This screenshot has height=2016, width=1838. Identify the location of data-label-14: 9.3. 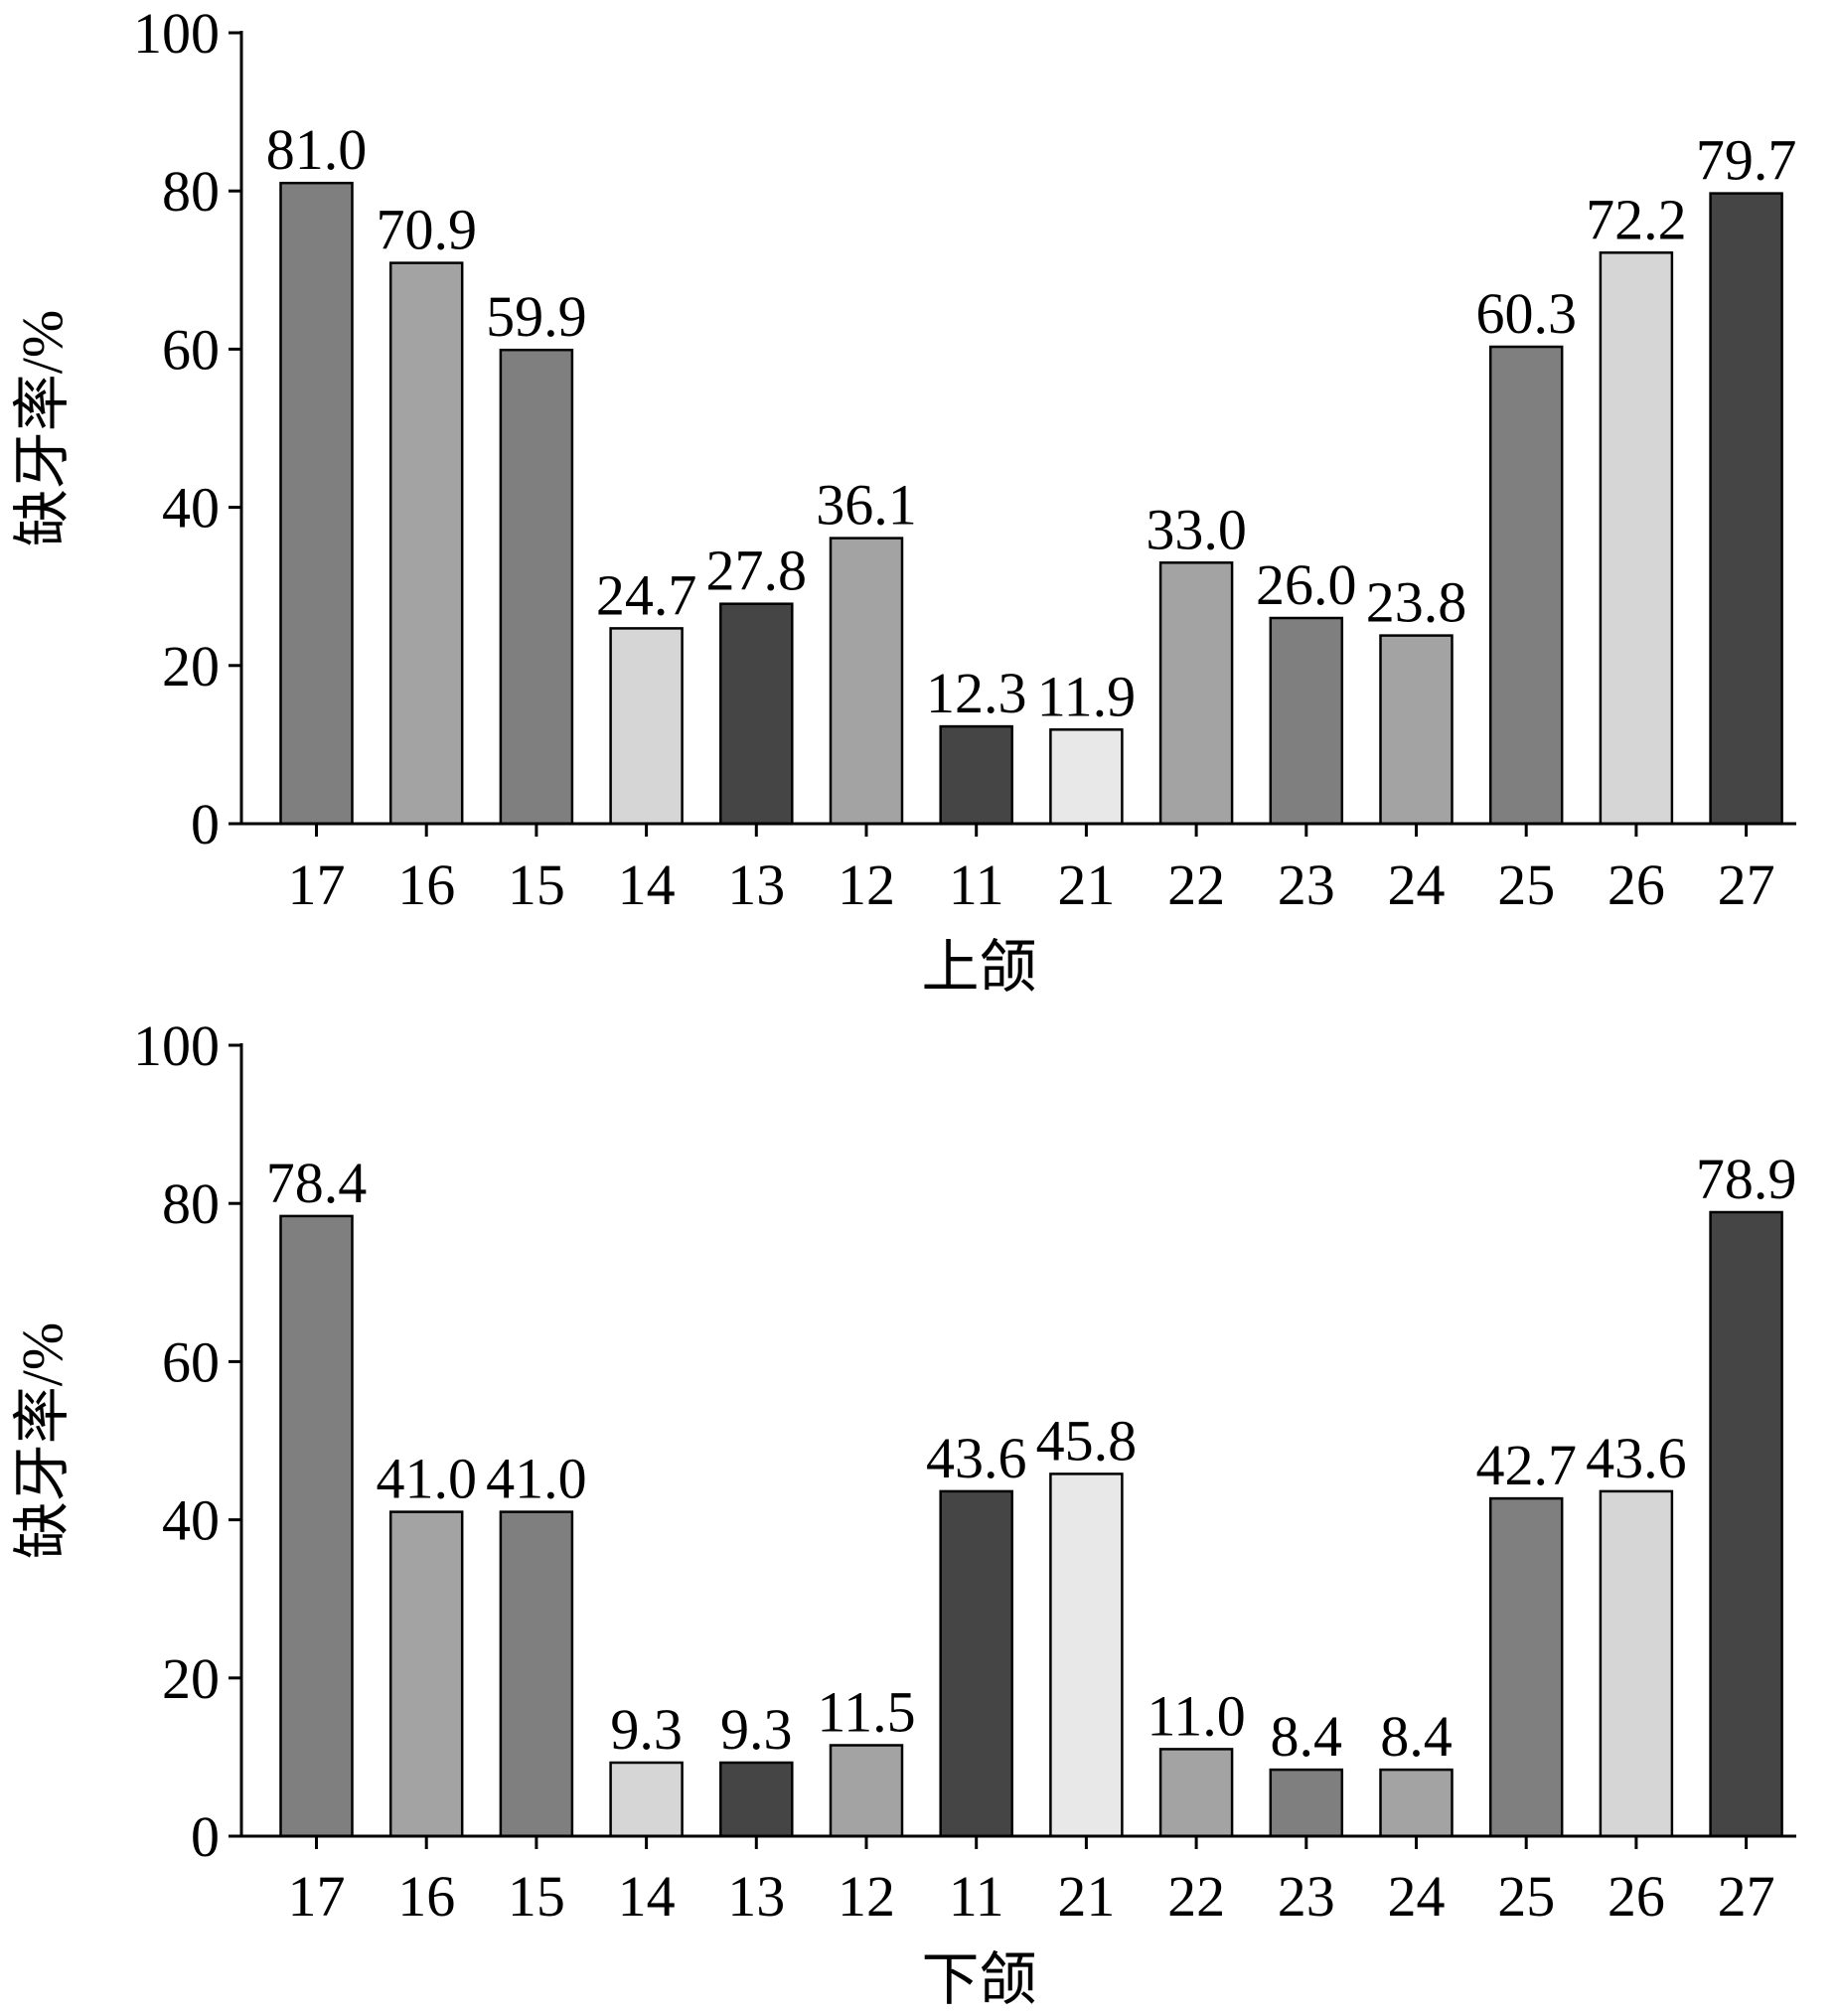
(646, 1730).